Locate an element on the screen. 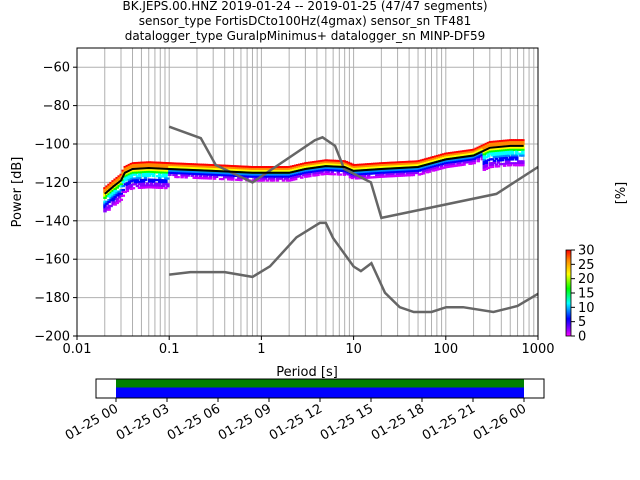  y-tick-label: −160 is located at coordinates (52, 260).